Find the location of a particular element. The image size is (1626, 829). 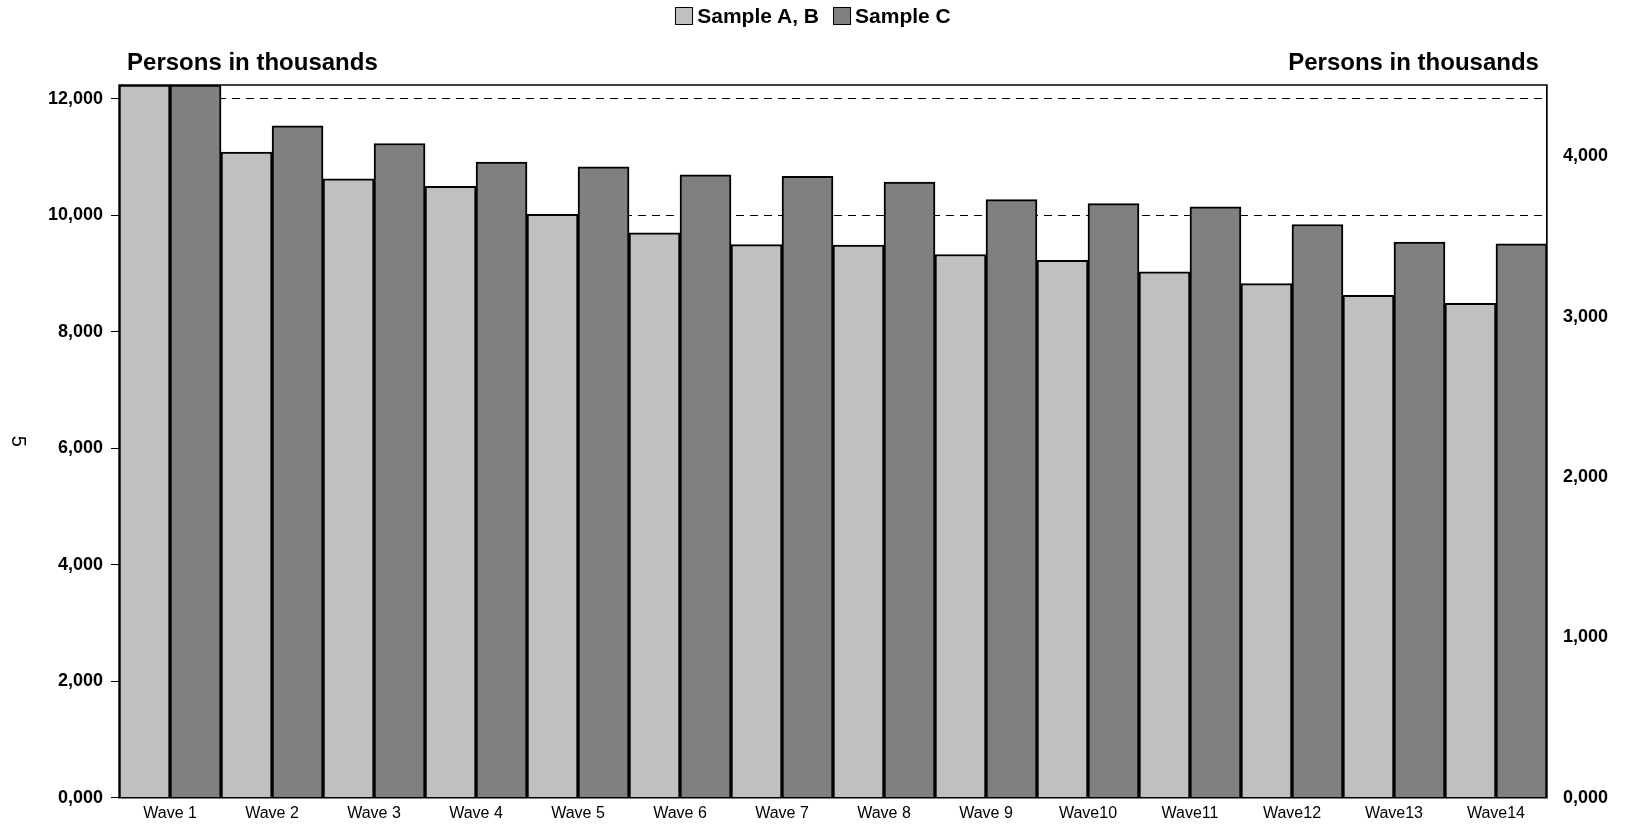

y2-tick-label: 2,000 is located at coordinates (1585, 476).